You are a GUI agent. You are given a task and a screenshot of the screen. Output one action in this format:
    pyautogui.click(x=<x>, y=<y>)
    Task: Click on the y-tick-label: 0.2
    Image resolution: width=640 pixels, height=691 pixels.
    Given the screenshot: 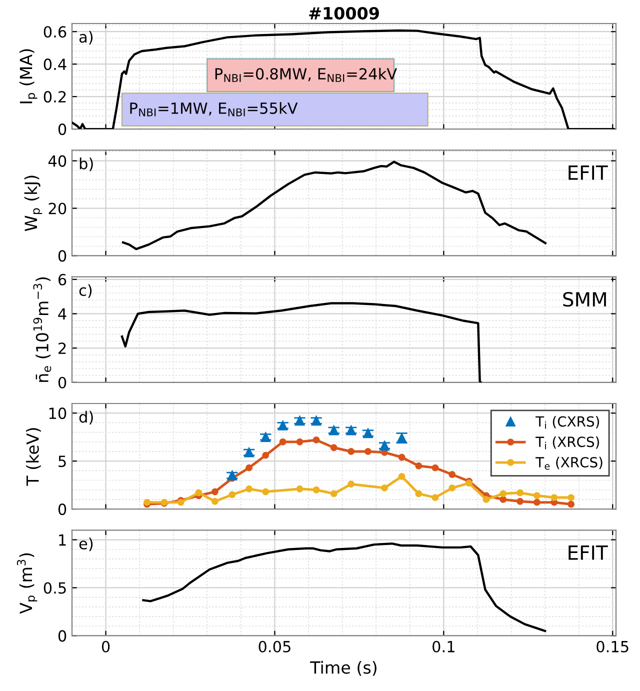 What is the action you would take?
    pyautogui.click(x=55, y=97)
    